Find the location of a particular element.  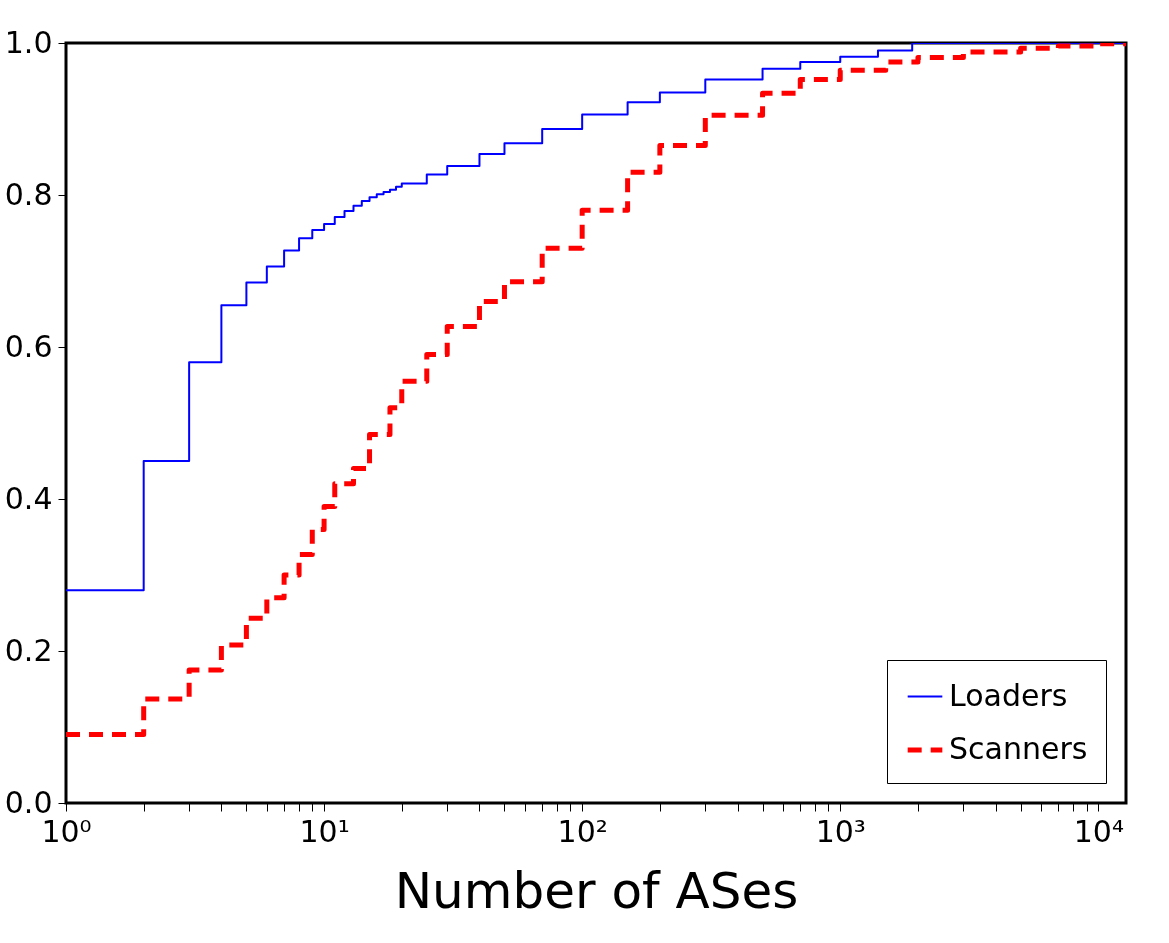

y-tick-label: 1.0 is located at coordinates (28, 42).